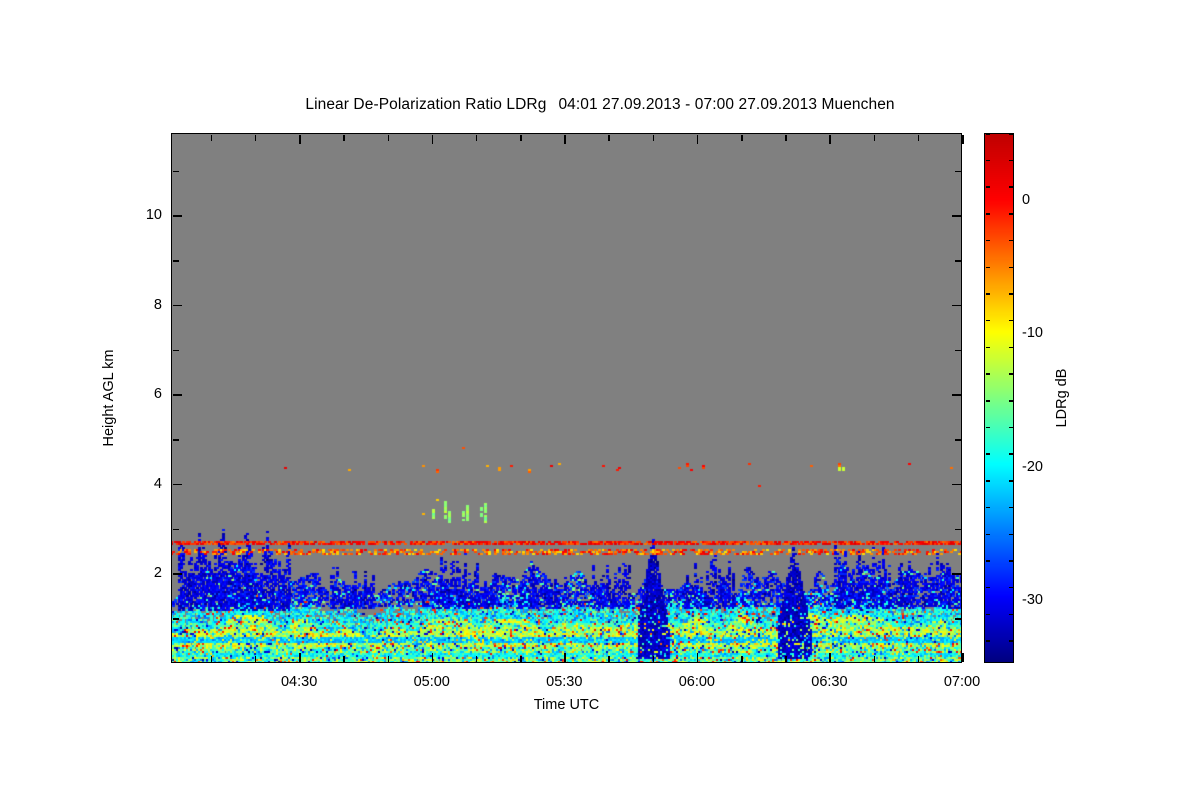  What do you see at coordinates (1010, 401) in the screenshot?
I see `cb-tick-l--15` at bounding box center [1010, 401].